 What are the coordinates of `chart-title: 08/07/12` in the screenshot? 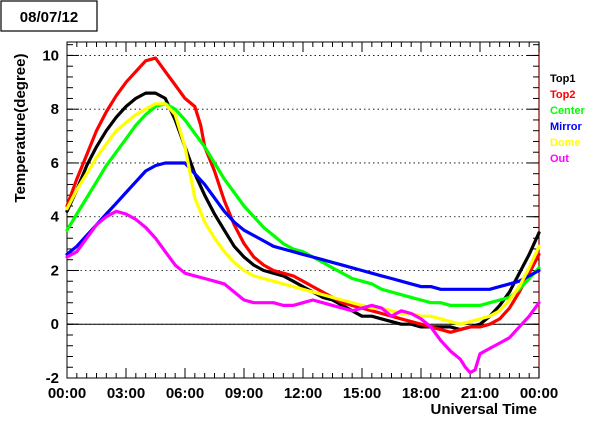 It's located at (49, 17).